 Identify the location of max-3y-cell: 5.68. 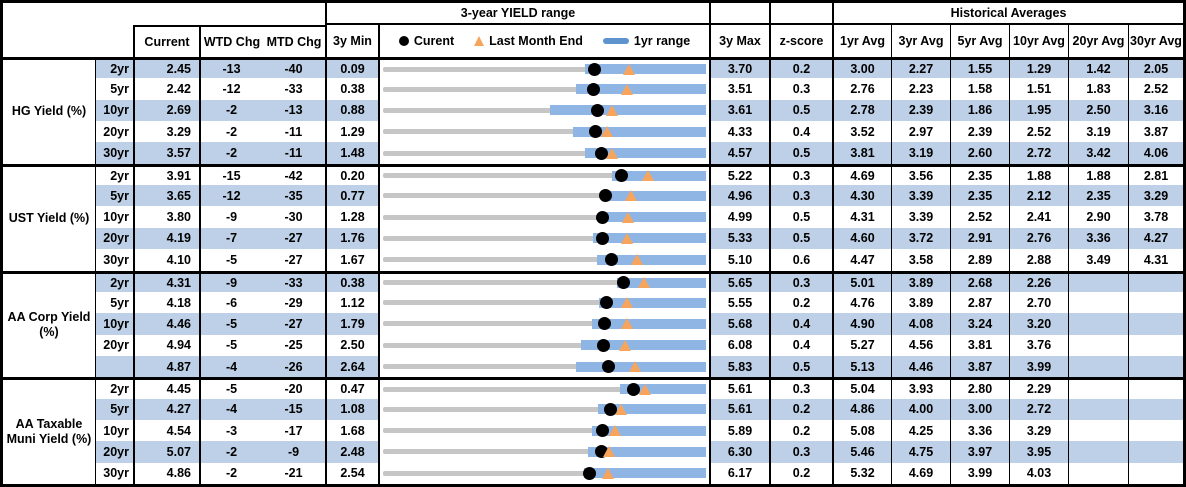
(739, 324).